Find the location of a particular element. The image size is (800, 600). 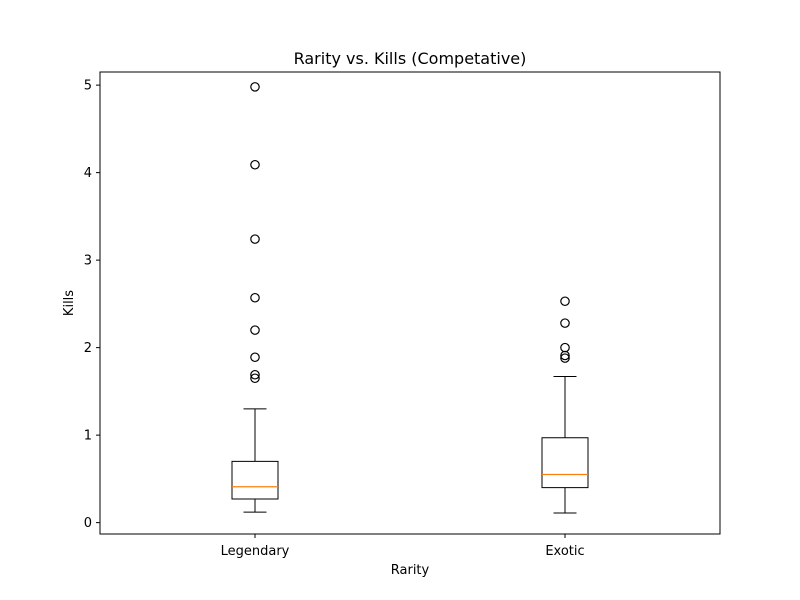

x-axis-label: Rarity is located at coordinates (410, 570).